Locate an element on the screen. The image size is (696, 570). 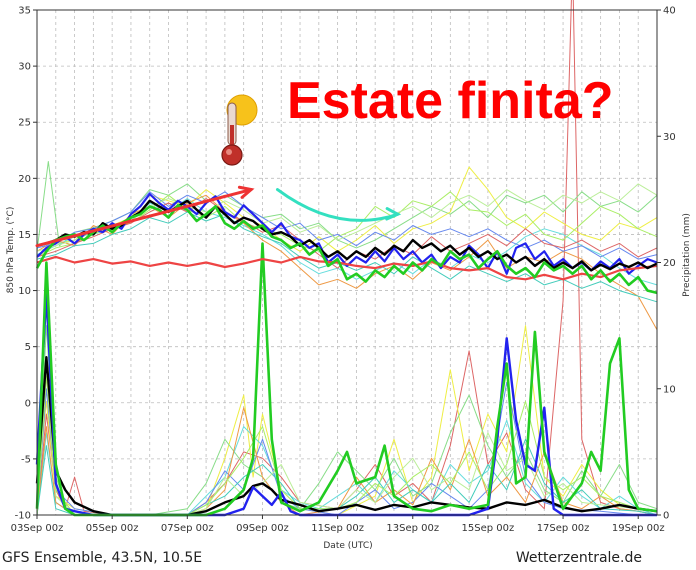
x-tick-label: 09Sep 00z is located at coordinates (262, 528).